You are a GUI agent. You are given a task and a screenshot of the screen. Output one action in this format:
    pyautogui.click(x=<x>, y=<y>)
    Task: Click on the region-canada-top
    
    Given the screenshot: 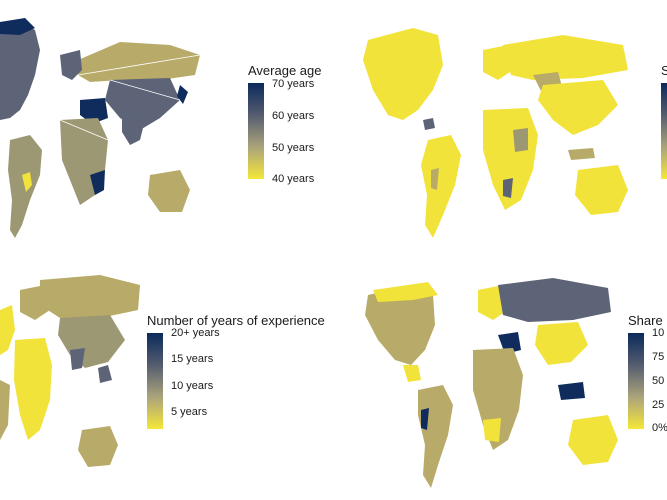 What is the action you would take?
    pyautogui.click(x=17, y=26)
    